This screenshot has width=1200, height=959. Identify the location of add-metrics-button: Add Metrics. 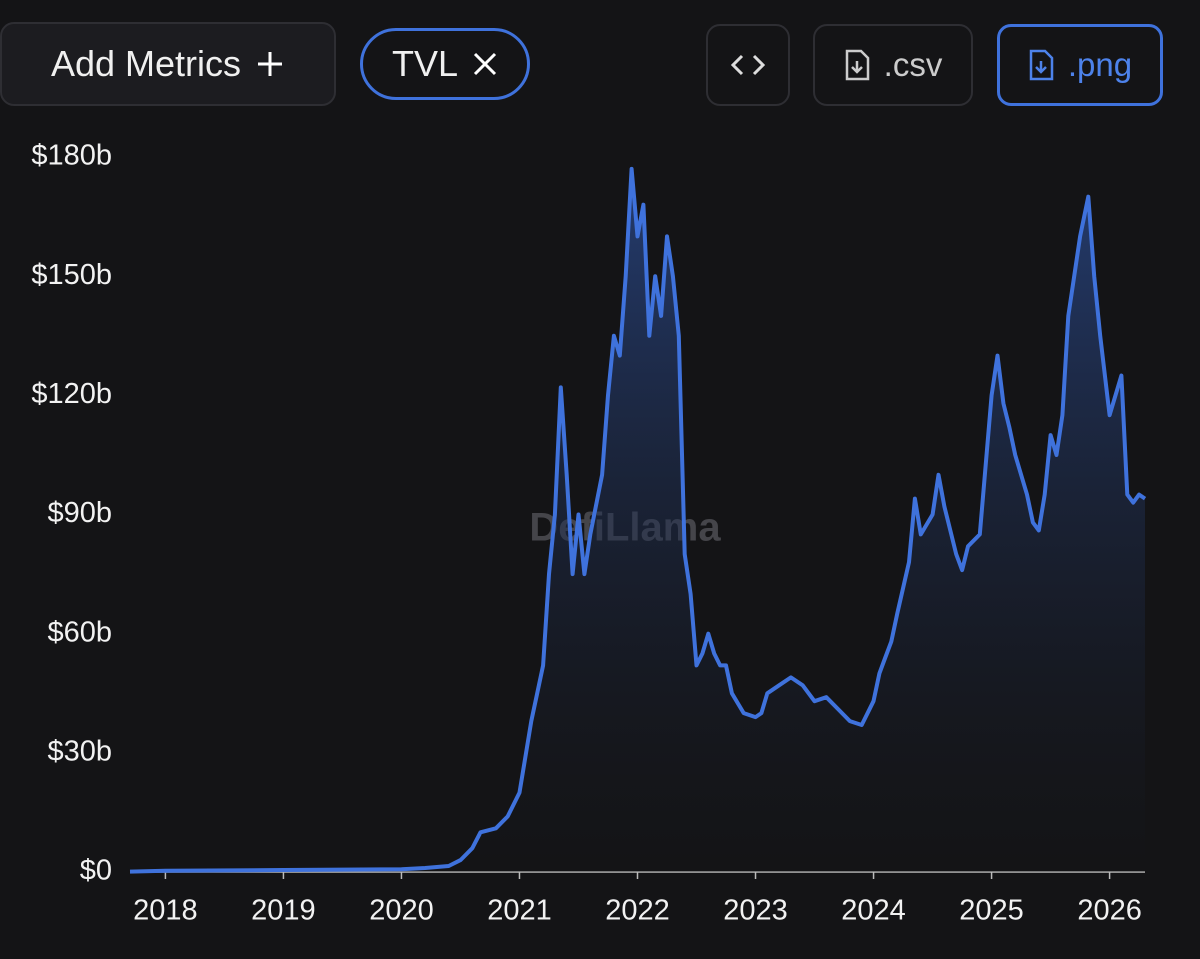
(168, 64).